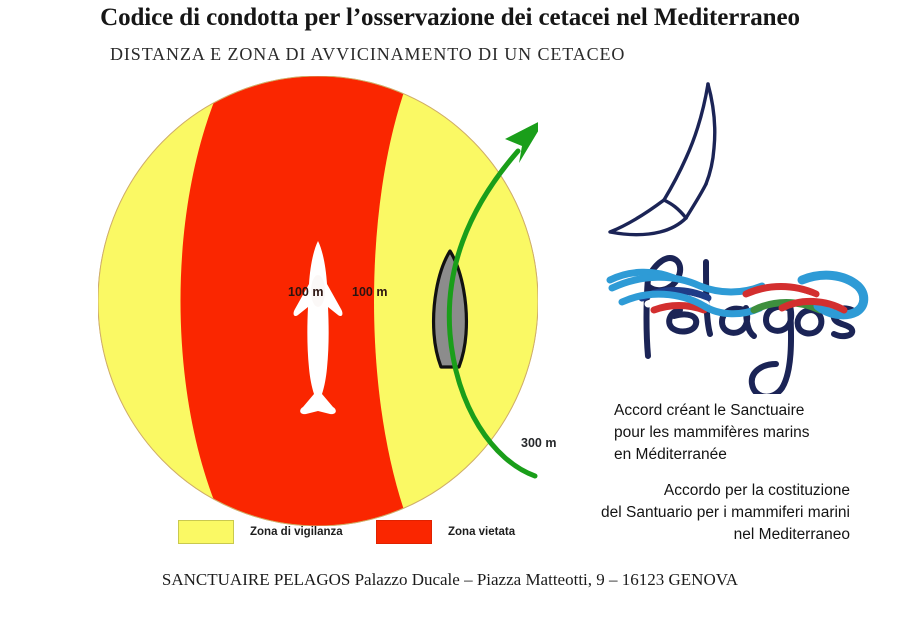 This screenshot has height=627, width=900. What do you see at coordinates (445, 532) in the screenshot?
I see `legend-item-forbidden-zone: Zona vietata` at bounding box center [445, 532].